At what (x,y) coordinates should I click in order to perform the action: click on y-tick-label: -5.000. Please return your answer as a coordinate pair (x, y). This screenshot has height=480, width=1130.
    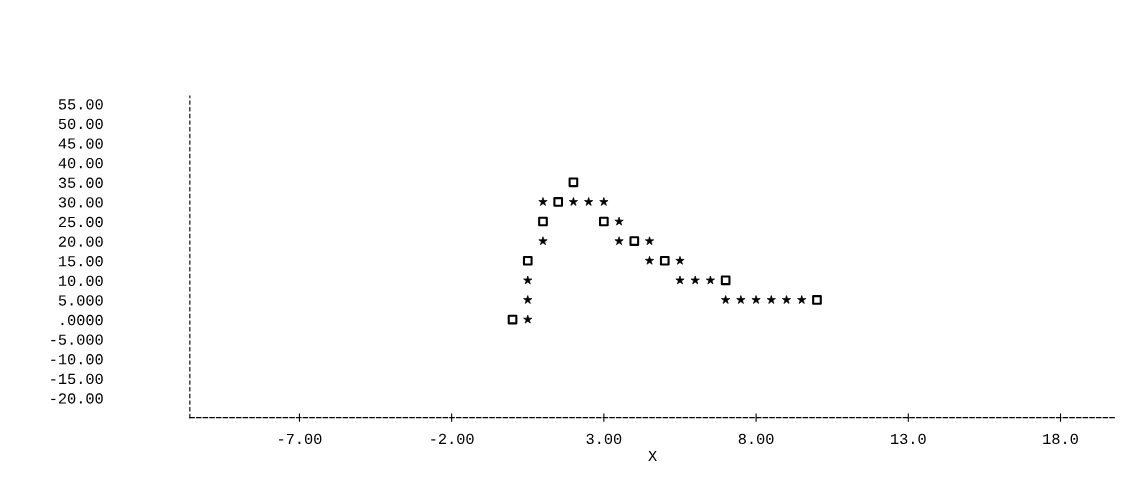
    Looking at the image, I should click on (77, 339).